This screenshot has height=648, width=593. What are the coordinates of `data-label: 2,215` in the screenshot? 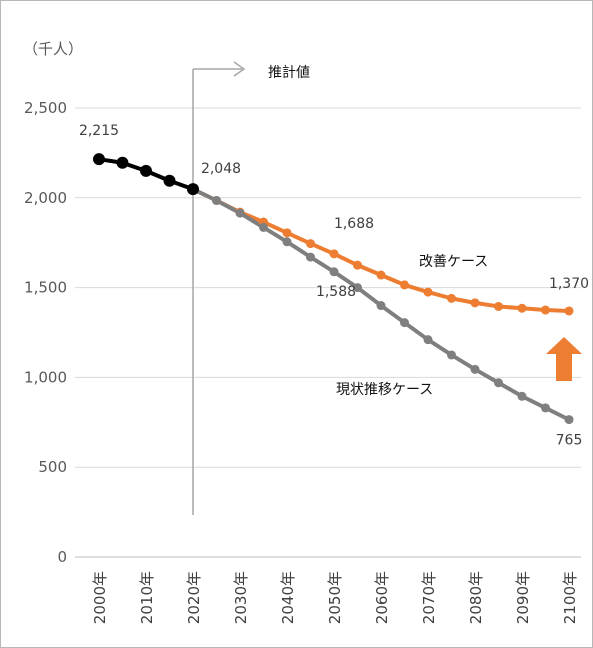 It's located at (99, 131).